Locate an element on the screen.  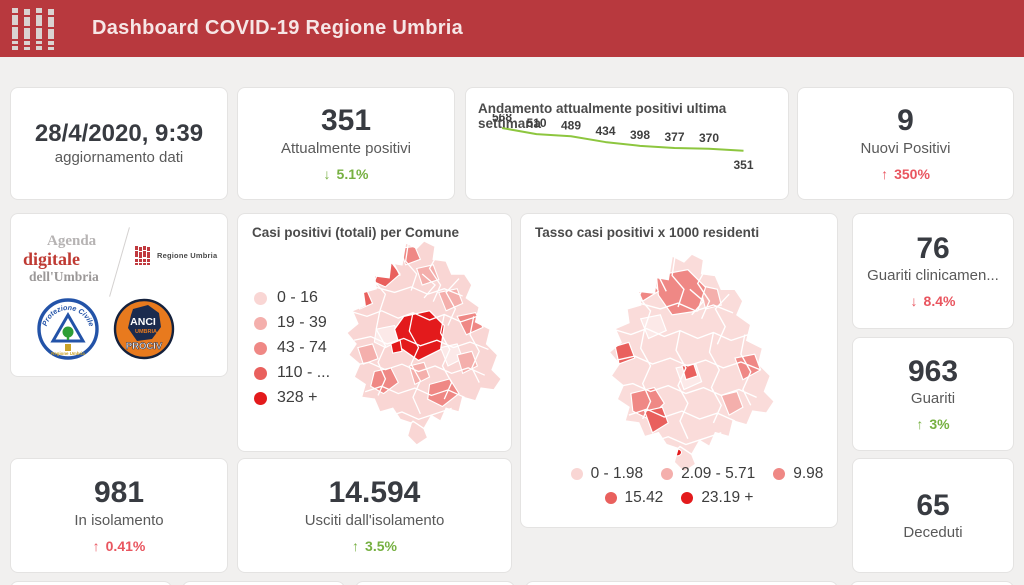
legend-label: 0 - 16 is located at coordinates (297, 297).